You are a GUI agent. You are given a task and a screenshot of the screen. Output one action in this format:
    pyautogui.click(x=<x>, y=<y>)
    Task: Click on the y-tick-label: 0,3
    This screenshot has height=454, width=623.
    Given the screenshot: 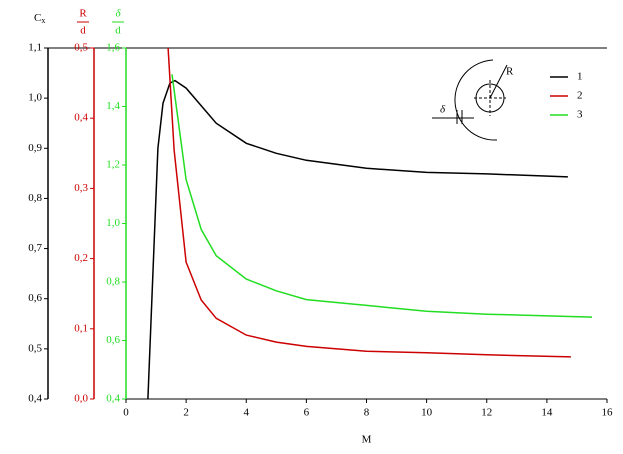 What is the action you would take?
    pyautogui.click(x=81, y=188)
    